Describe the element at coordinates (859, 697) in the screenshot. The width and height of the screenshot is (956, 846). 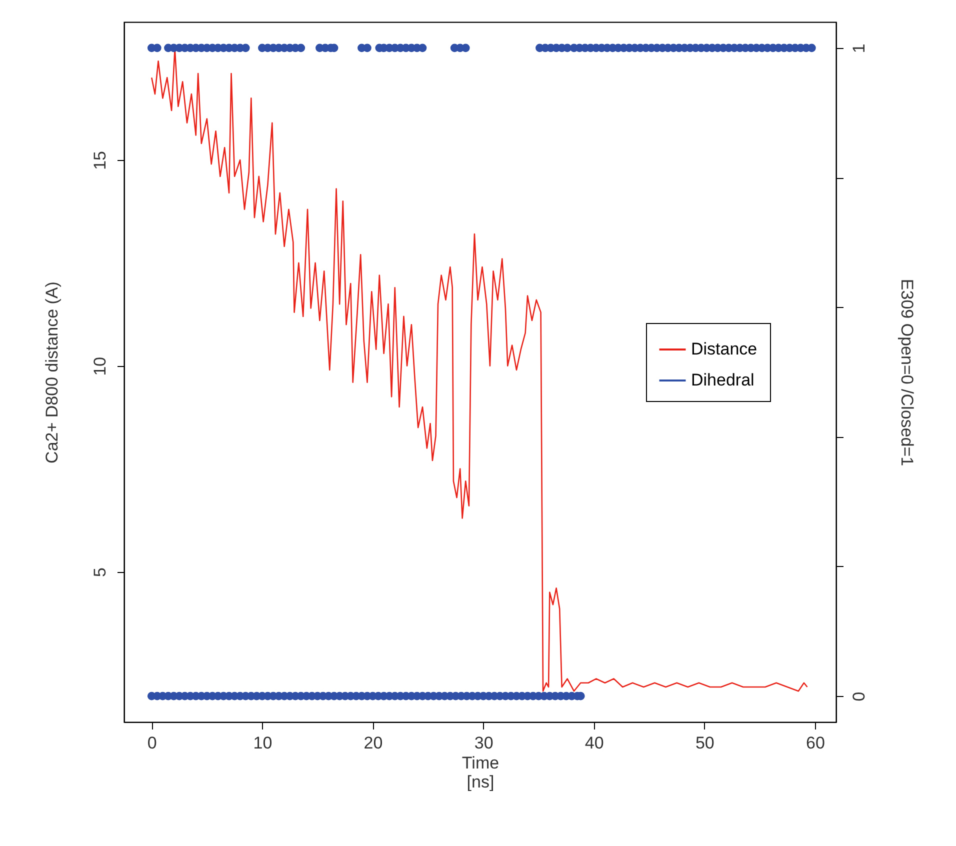
I see `y2-tick-label: 0` at that location.